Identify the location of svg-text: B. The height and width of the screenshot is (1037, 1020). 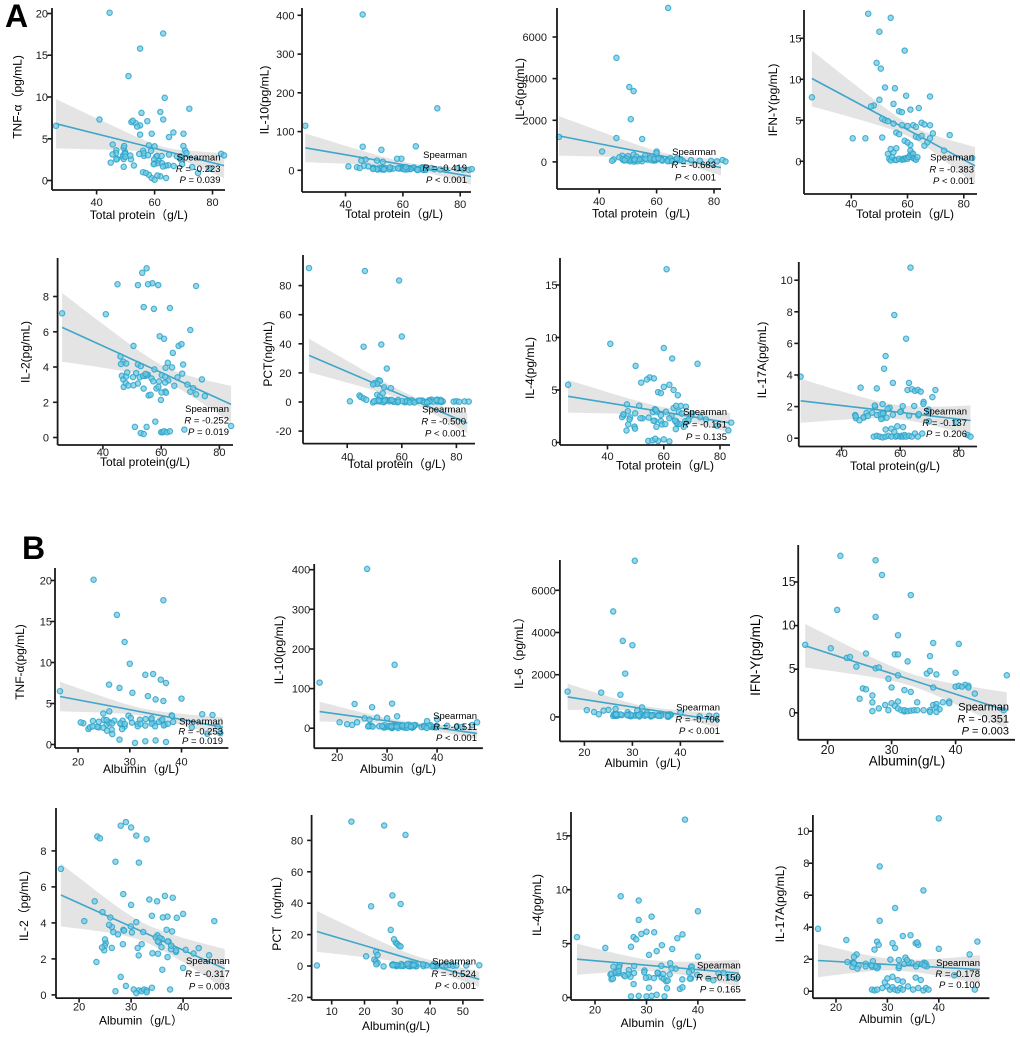
(33, 548).